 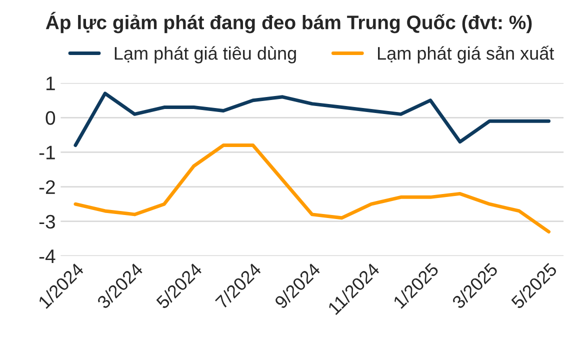 I want to click on legend-label: Lạm phát giá tiêu dùng, so click(x=205, y=55).